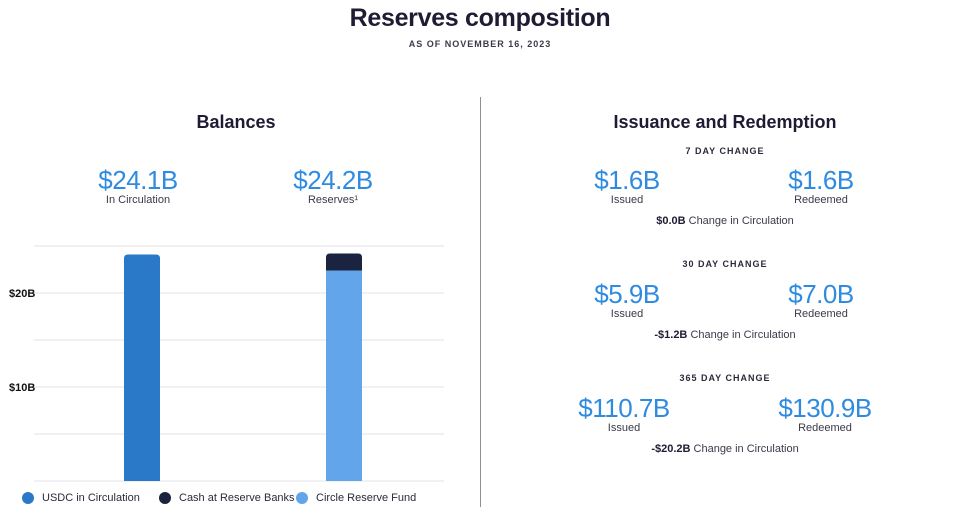  Describe the element at coordinates (624, 408) in the screenshot. I see `issued-value-365d: $110.7B` at that location.